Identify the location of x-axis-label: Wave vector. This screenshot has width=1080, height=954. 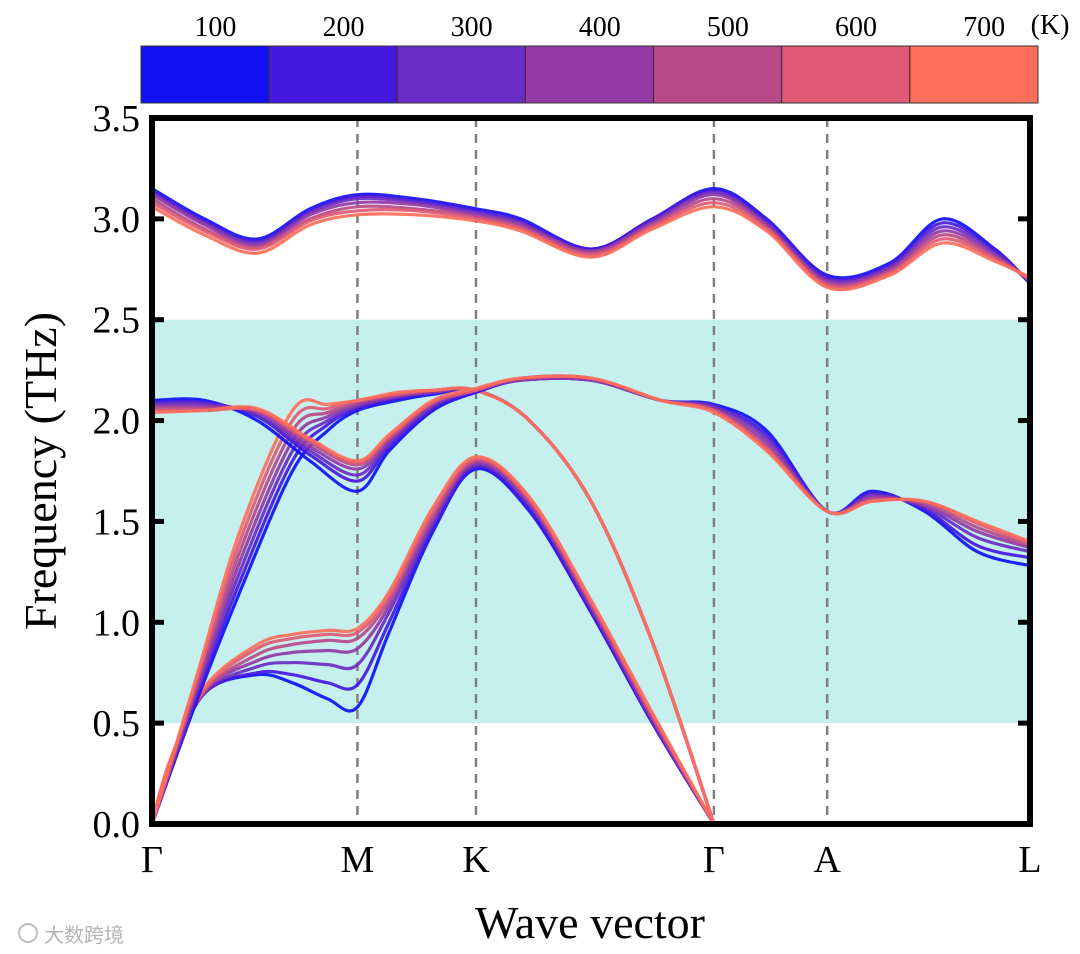
(590, 922).